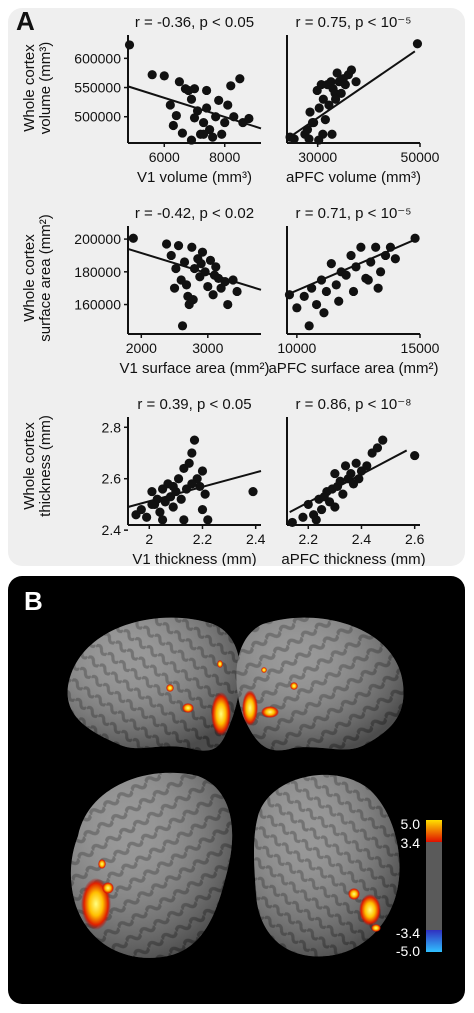  What do you see at coordinates (434, 941) in the screenshot?
I see `colorbar-negative` at bounding box center [434, 941].